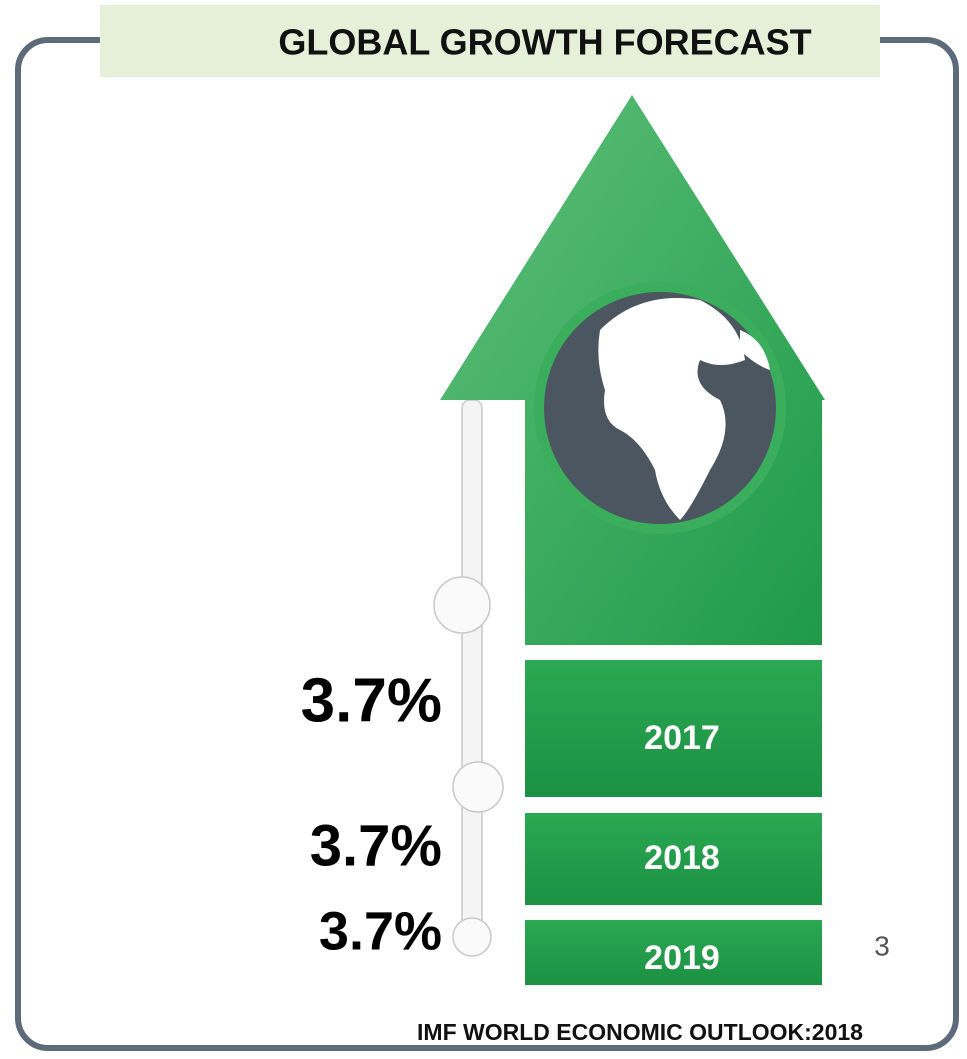 This screenshot has height=1059, width=967. Describe the element at coordinates (682, 738) in the screenshot. I see `year-label: 2017` at that location.